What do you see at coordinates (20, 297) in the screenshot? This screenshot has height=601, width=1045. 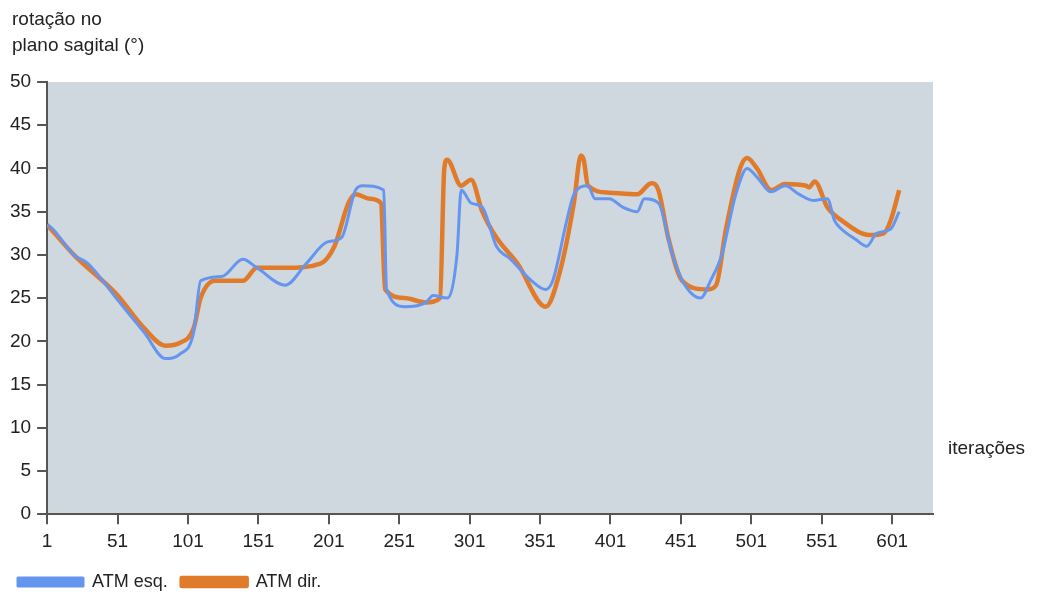 I see `y-tick-label: 25` at bounding box center [20, 297].